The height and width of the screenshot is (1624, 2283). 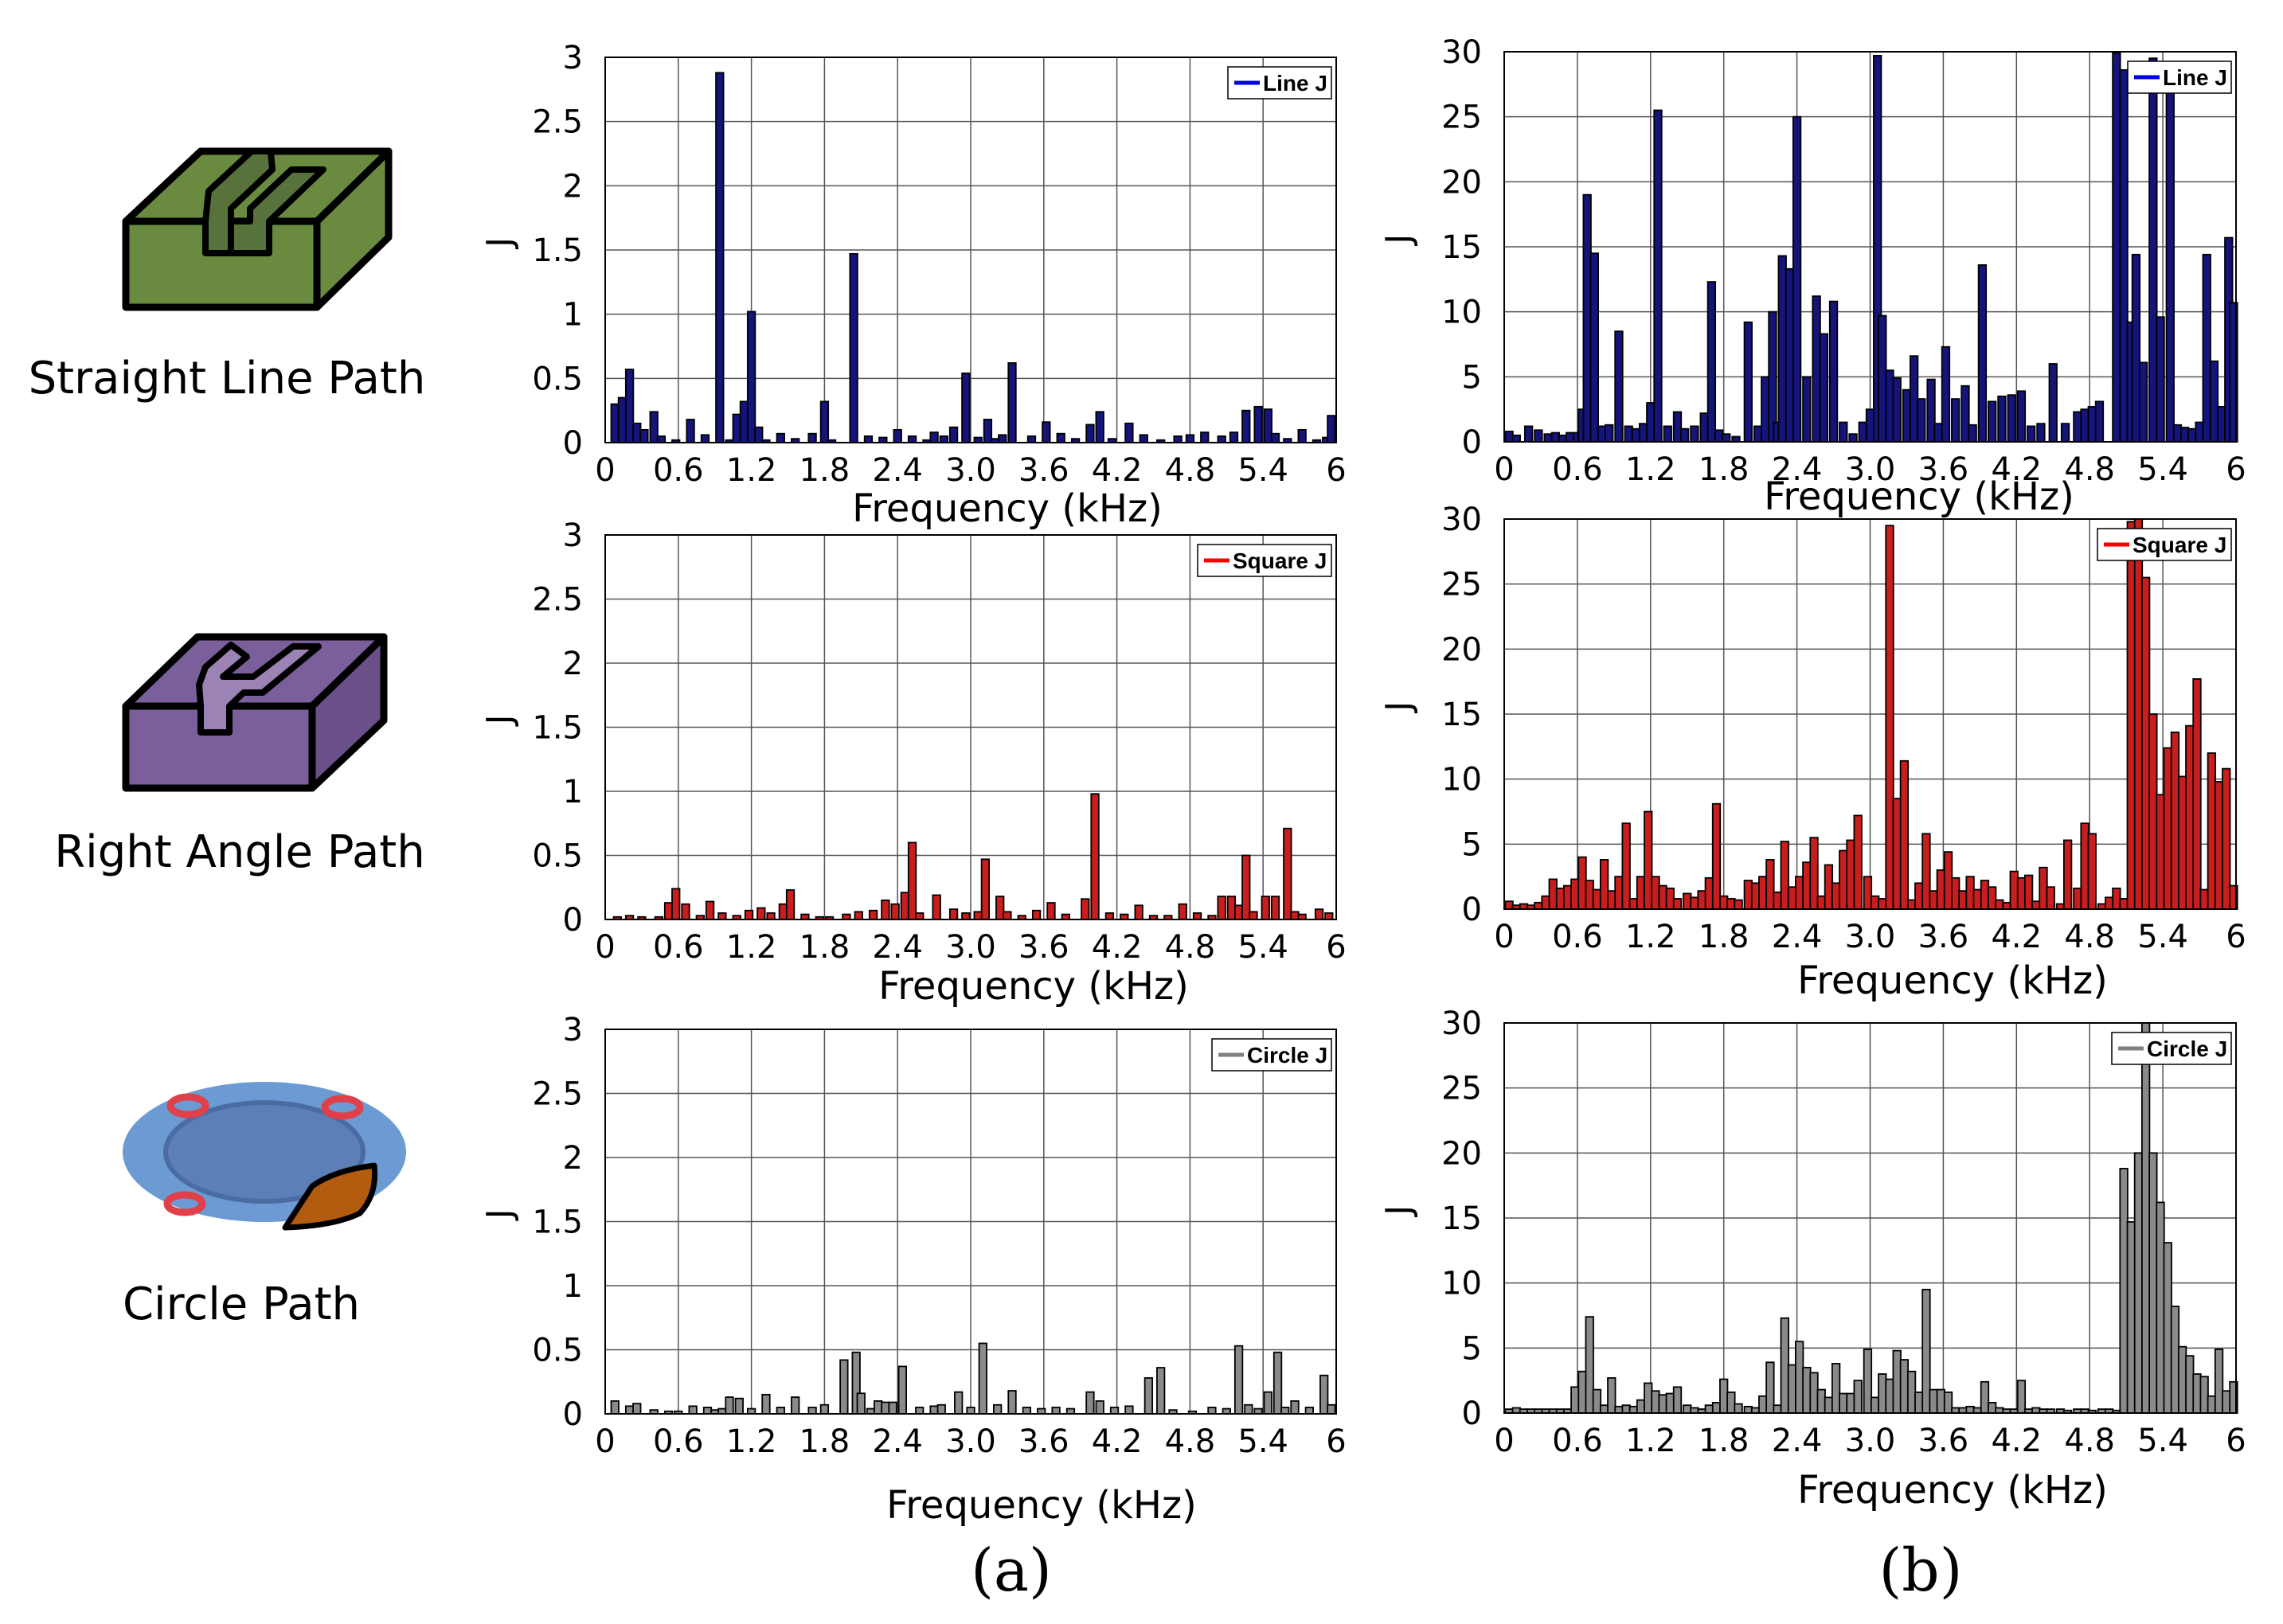 What do you see at coordinates (264, 1156) in the screenshot?
I see `circle-path-disc-icon` at bounding box center [264, 1156].